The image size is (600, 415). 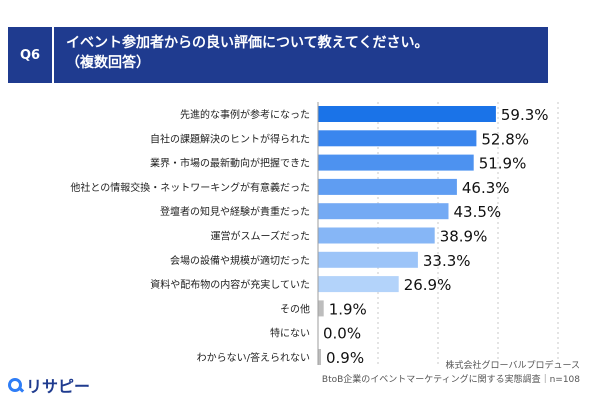 I want to click on category-label: 登壇者の知見や経験が貴重だった, so click(x=235, y=211).